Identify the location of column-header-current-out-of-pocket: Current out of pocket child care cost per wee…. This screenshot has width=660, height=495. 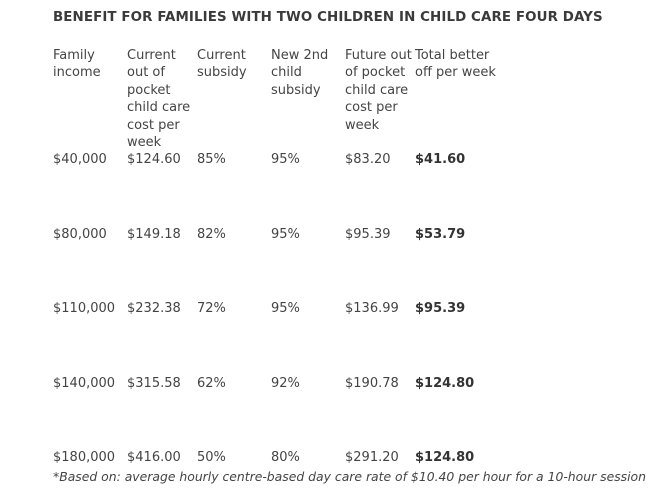
(158, 99).